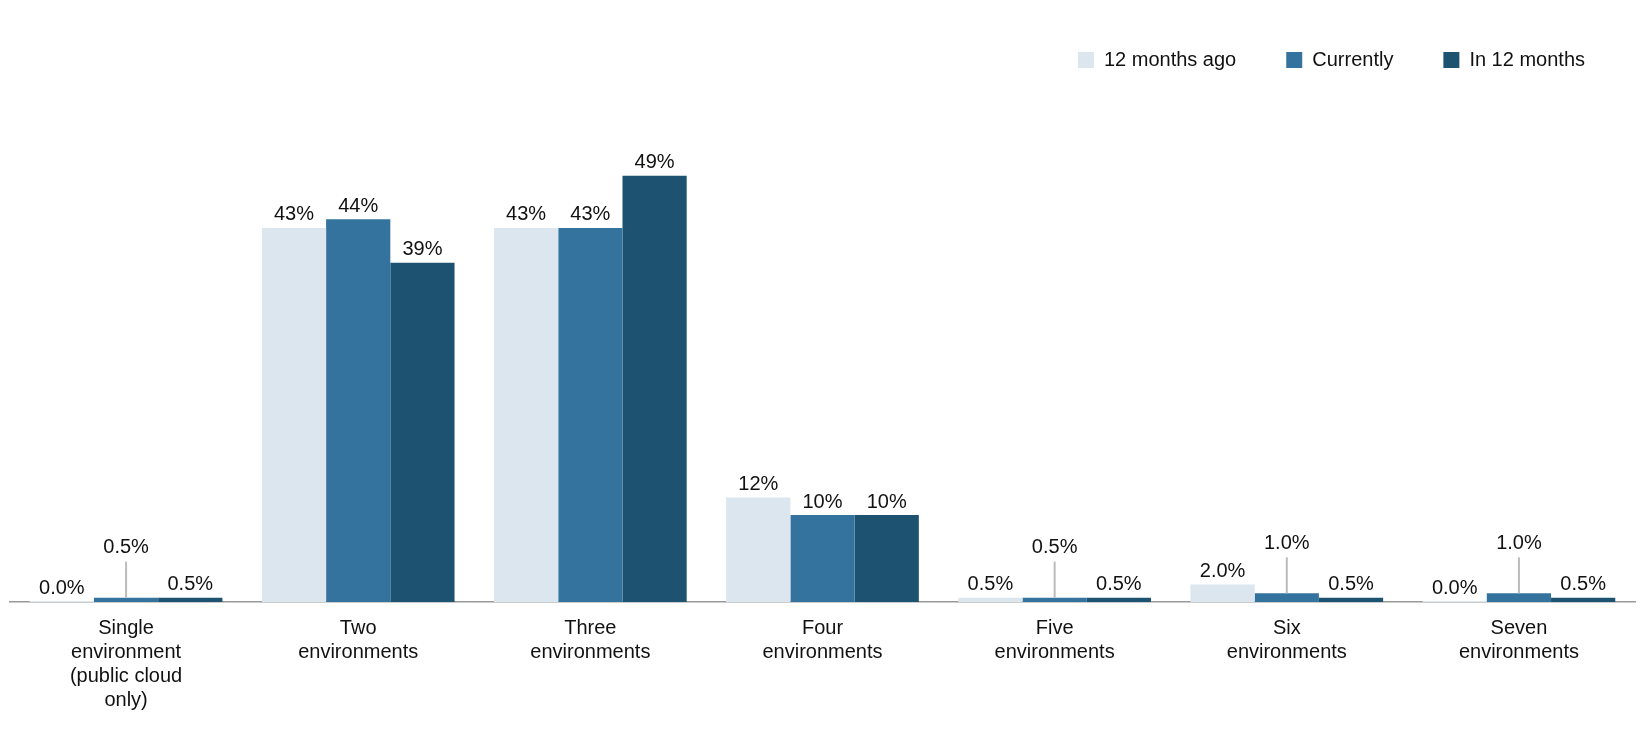  Describe the element at coordinates (126, 662) in the screenshot. I see `x-tick-label: Single environment (public cloud only)` at that location.